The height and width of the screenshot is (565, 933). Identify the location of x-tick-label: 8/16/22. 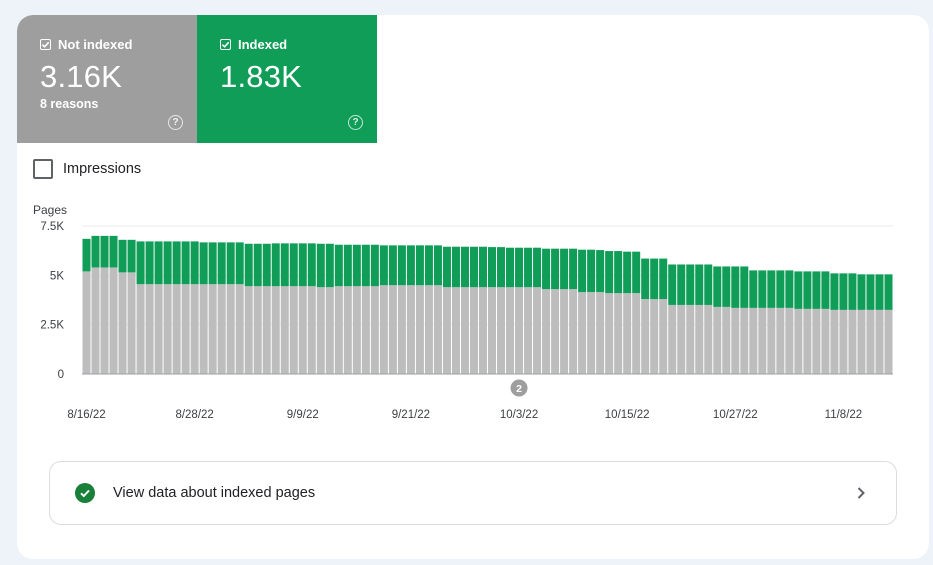
(86, 415).